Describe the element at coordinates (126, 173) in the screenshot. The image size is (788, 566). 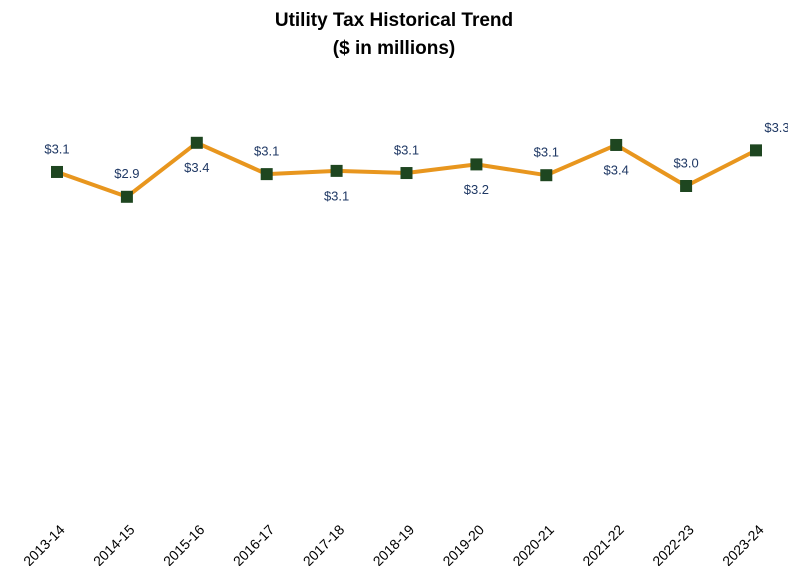
I see `value-label: $2.9` at that location.